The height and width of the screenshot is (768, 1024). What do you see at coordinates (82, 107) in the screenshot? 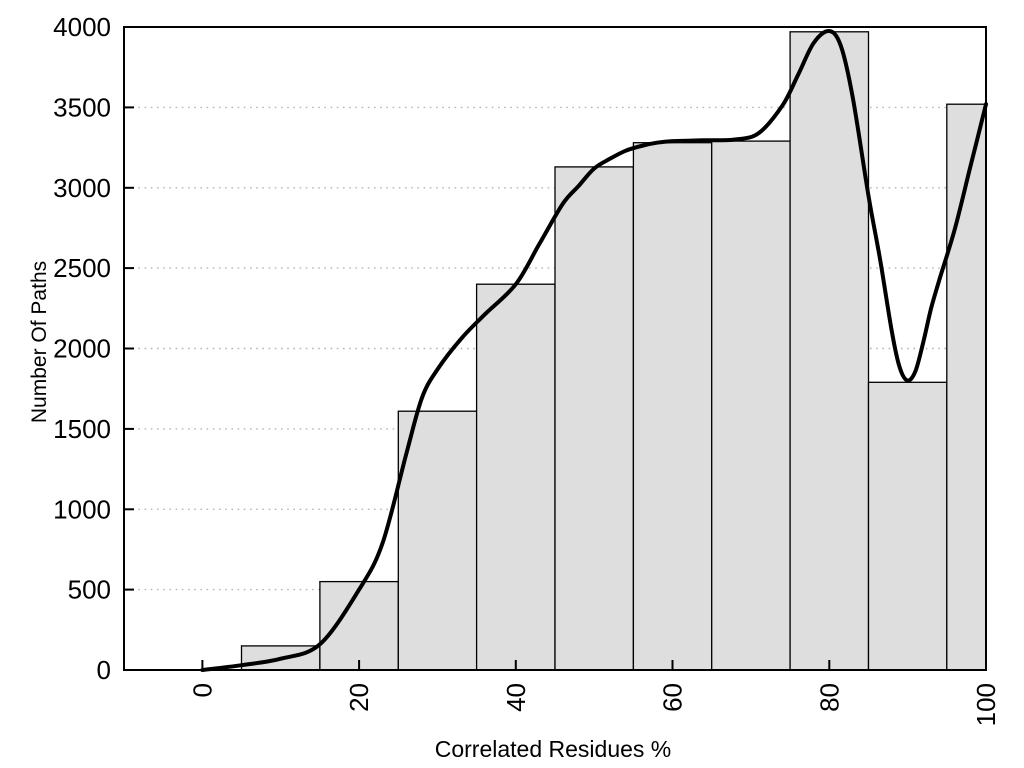
I see `y-tick-label: 3500` at bounding box center [82, 107].